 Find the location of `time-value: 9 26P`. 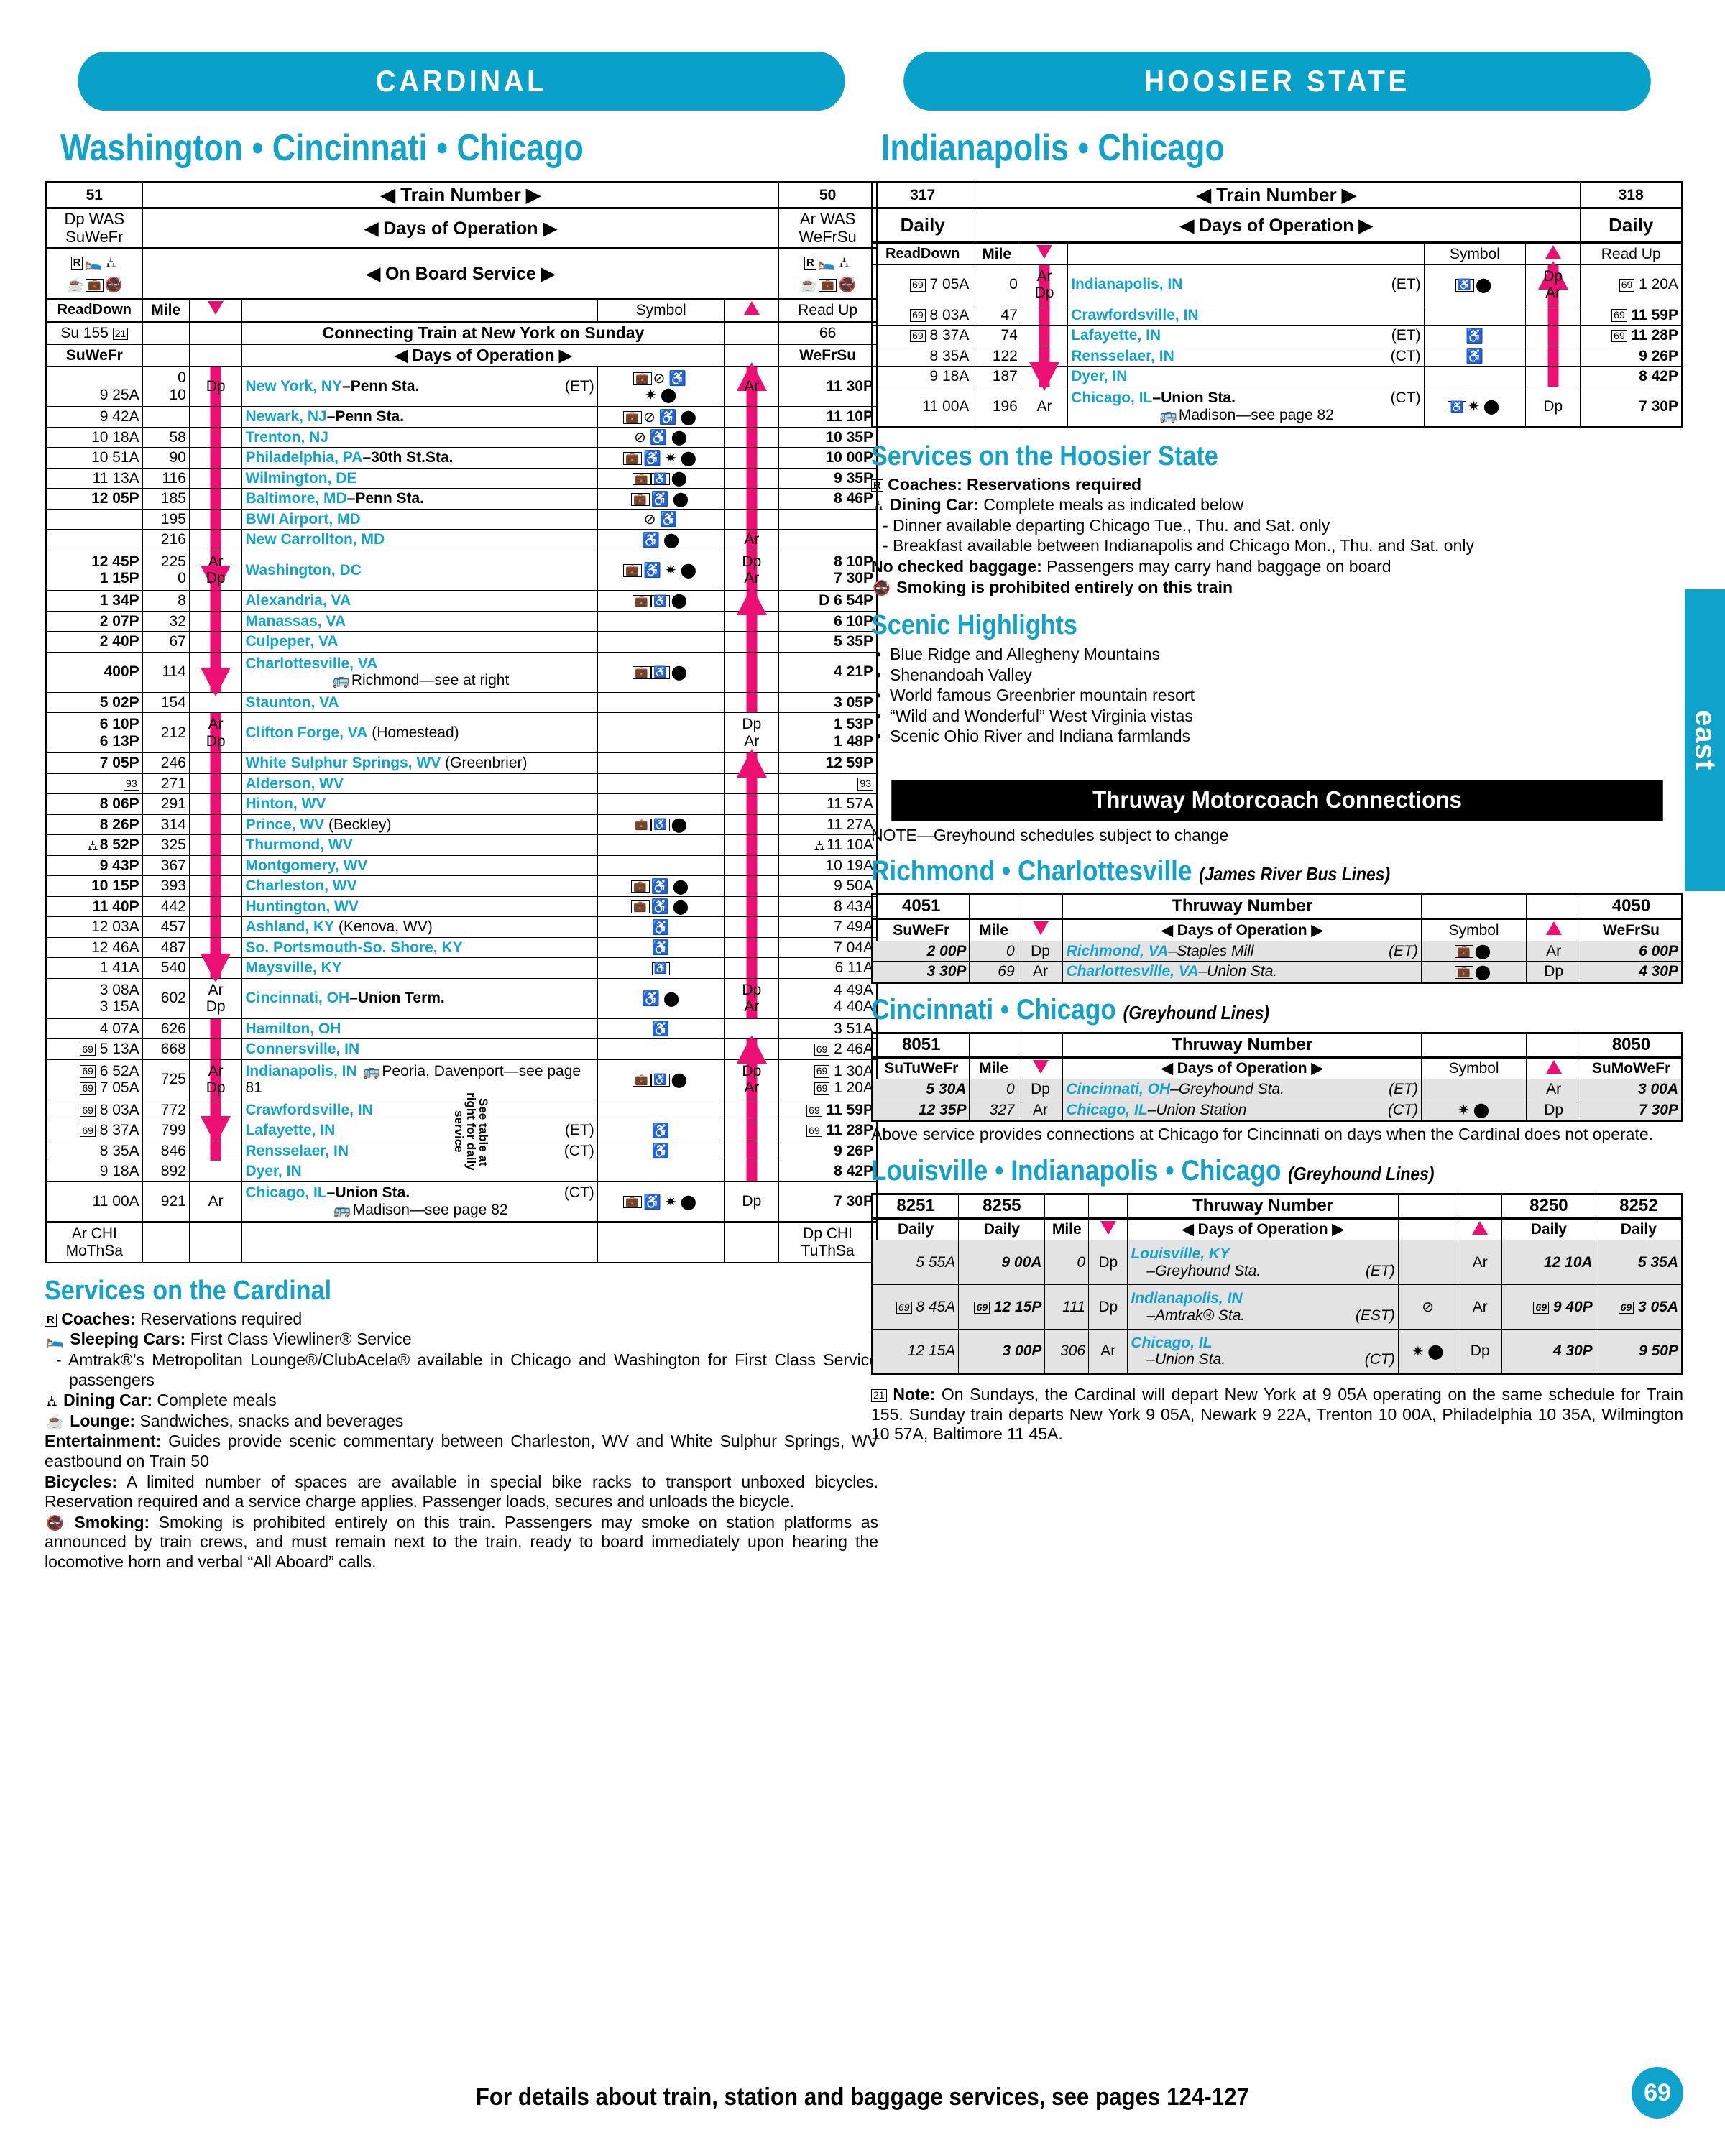

time-value: 9 26P is located at coordinates (853, 1150).